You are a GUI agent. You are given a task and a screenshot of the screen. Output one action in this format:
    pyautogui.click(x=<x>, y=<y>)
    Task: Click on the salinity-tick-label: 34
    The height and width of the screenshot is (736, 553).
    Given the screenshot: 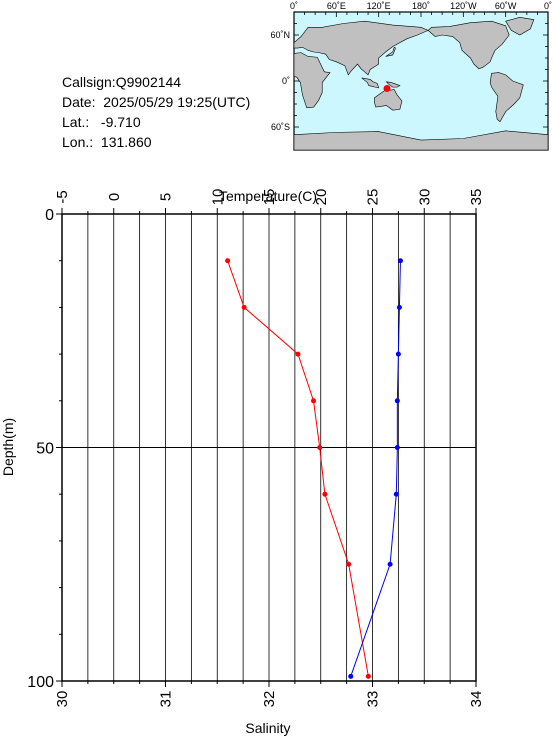 What is the action you would take?
    pyautogui.click(x=476, y=699)
    